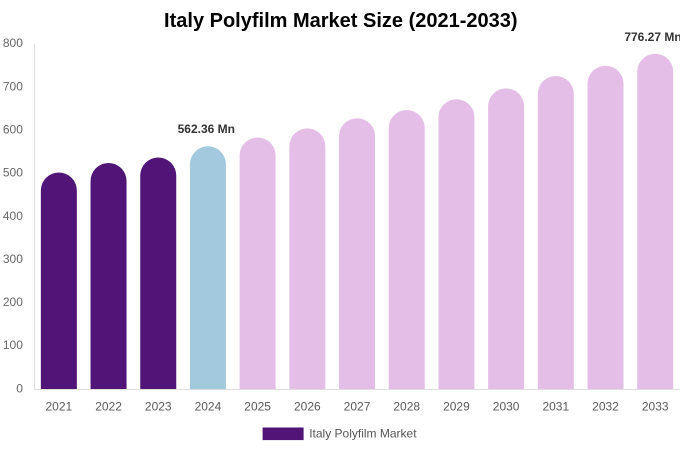 The image size is (680, 450). Describe the element at coordinates (406, 407) in the screenshot. I see `svg-text: 2028` at that location.